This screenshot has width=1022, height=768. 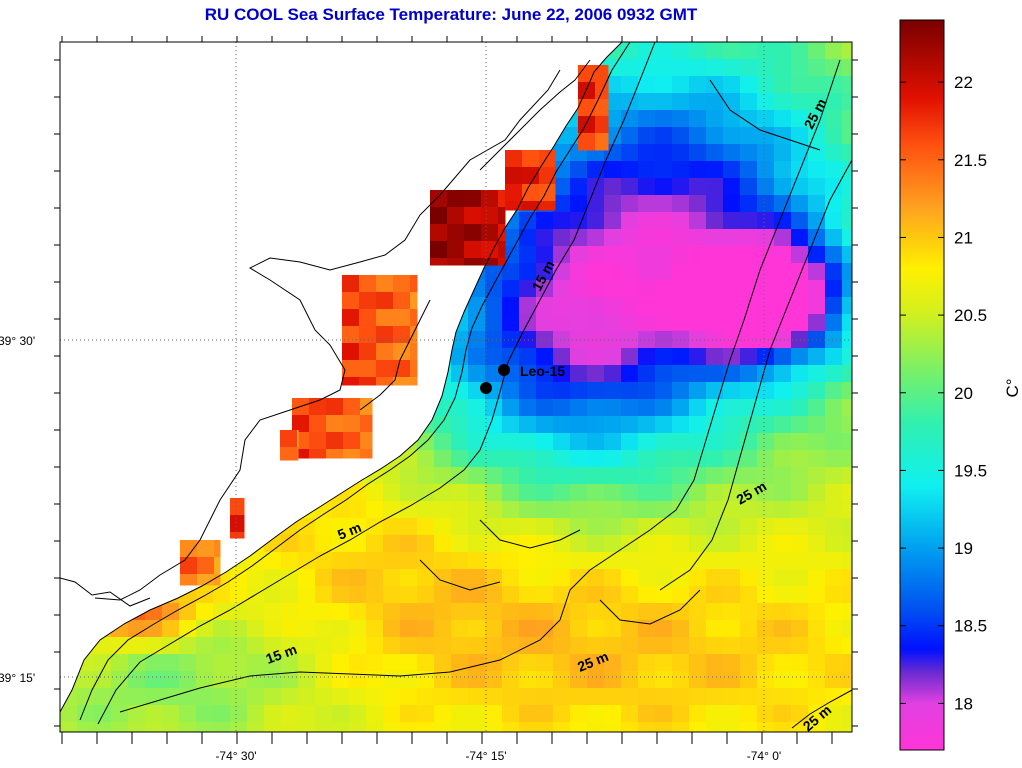 I want to click on colorbar-tick-label: 20.5, so click(x=970, y=315).